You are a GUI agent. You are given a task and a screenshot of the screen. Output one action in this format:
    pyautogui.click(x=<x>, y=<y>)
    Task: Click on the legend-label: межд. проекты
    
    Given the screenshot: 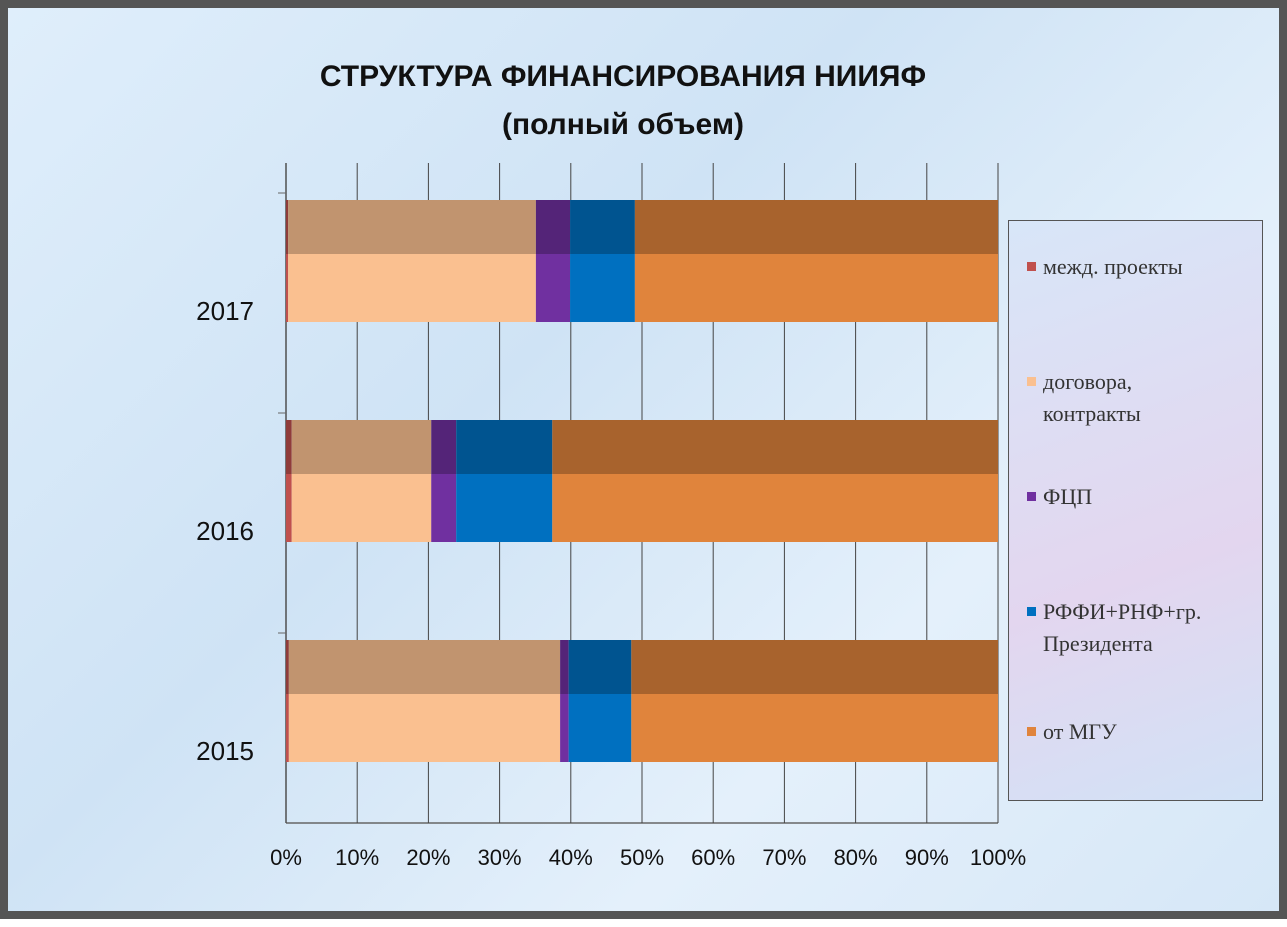 What is the action you would take?
    pyautogui.click(x=1113, y=266)
    